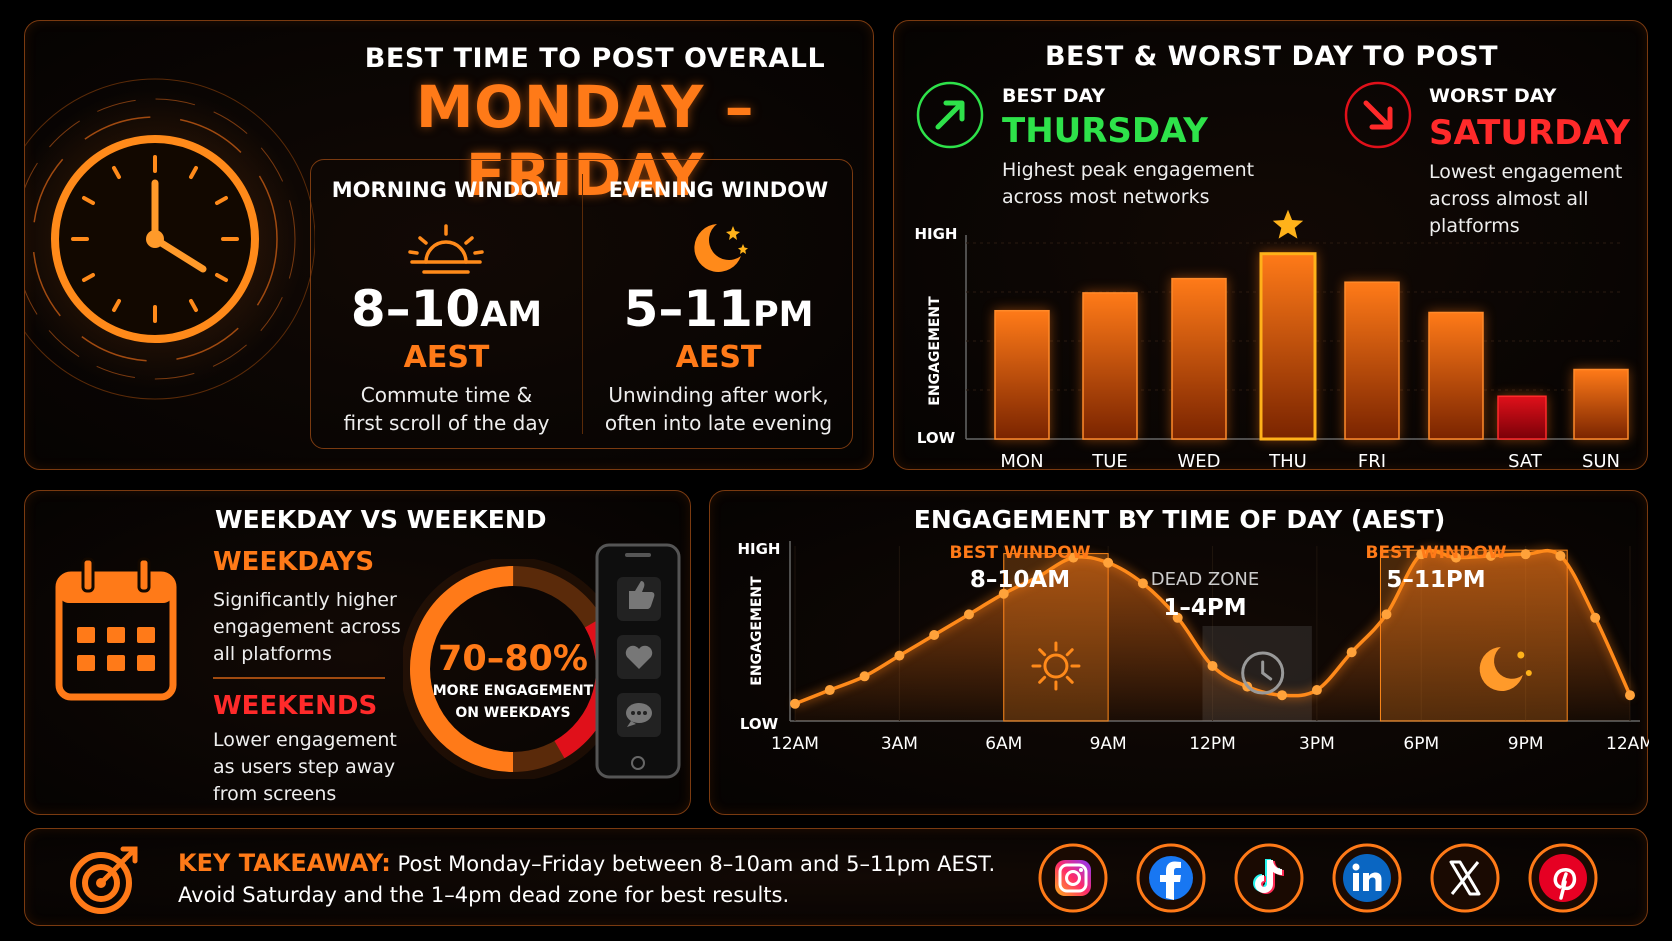 The height and width of the screenshot is (941, 1672). What do you see at coordinates (1465, 878) in the screenshot?
I see `x-icon` at bounding box center [1465, 878].